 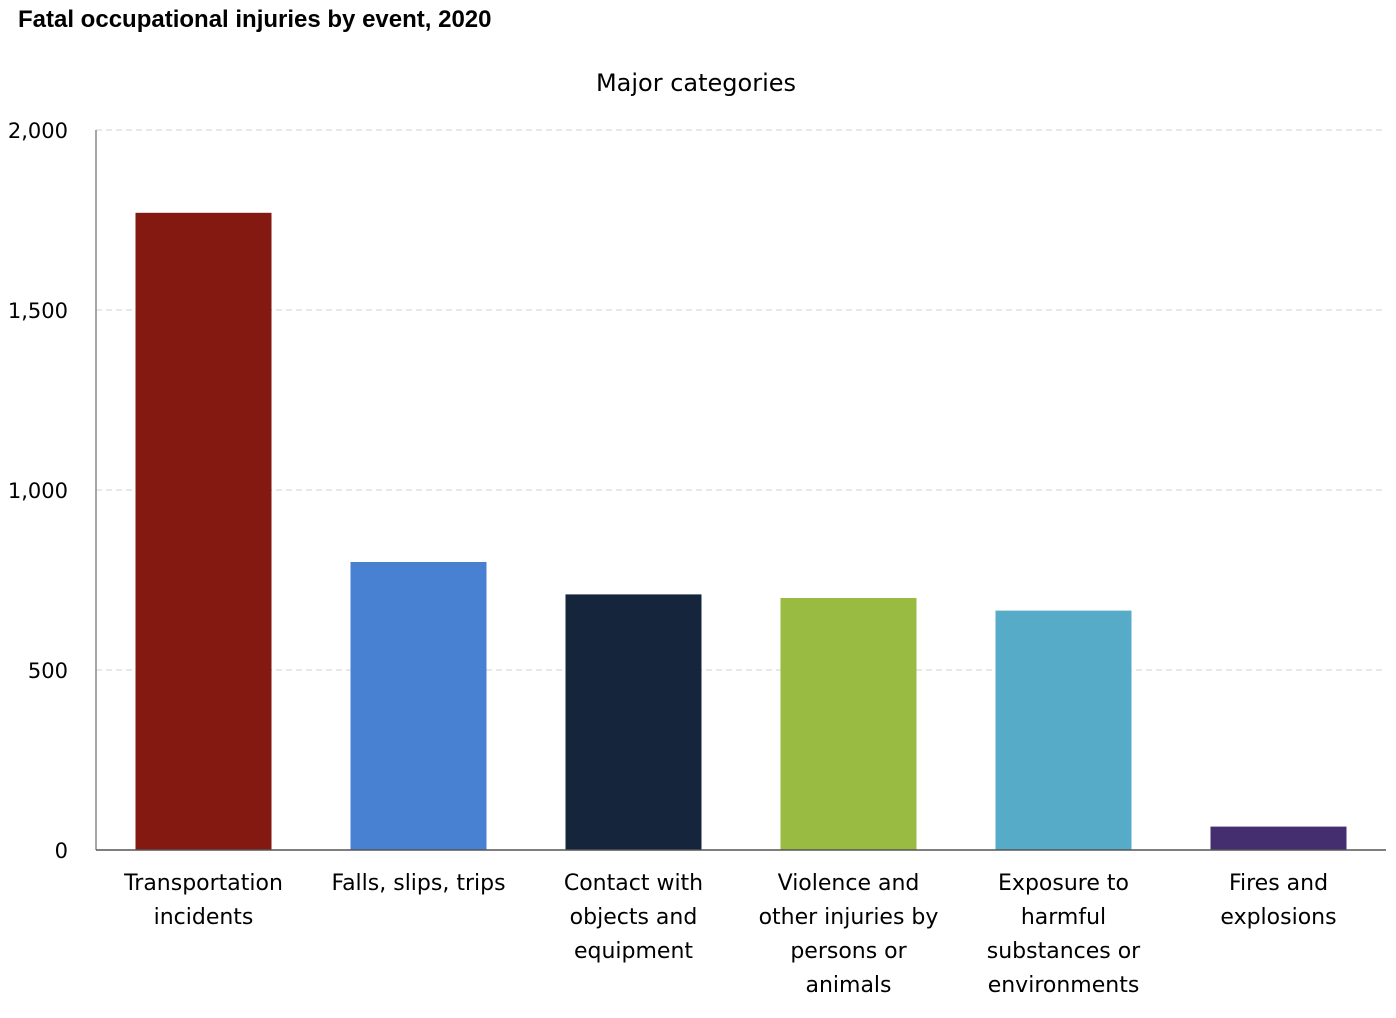 What do you see at coordinates (38, 131) in the screenshot?
I see `y-tick-label: 2,000` at bounding box center [38, 131].